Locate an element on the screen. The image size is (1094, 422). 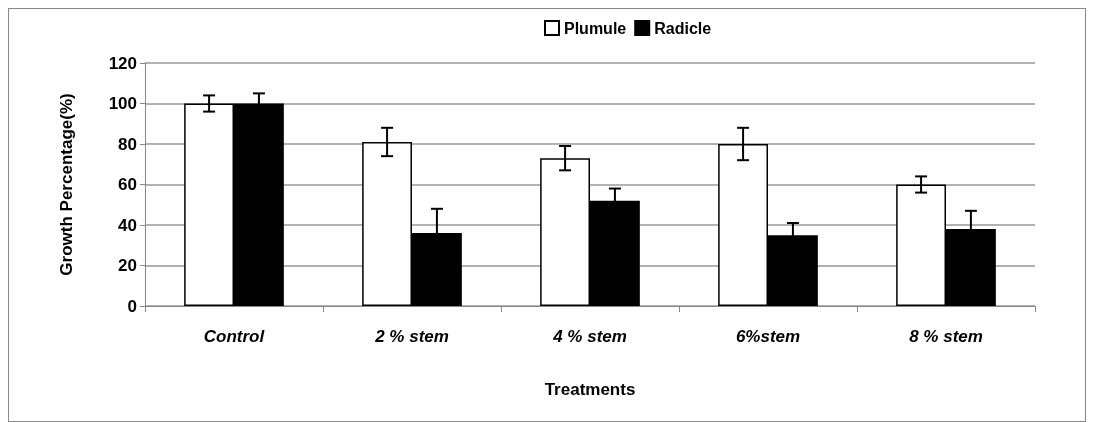
y-tick-label: 80 is located at coordinates (127, 144).